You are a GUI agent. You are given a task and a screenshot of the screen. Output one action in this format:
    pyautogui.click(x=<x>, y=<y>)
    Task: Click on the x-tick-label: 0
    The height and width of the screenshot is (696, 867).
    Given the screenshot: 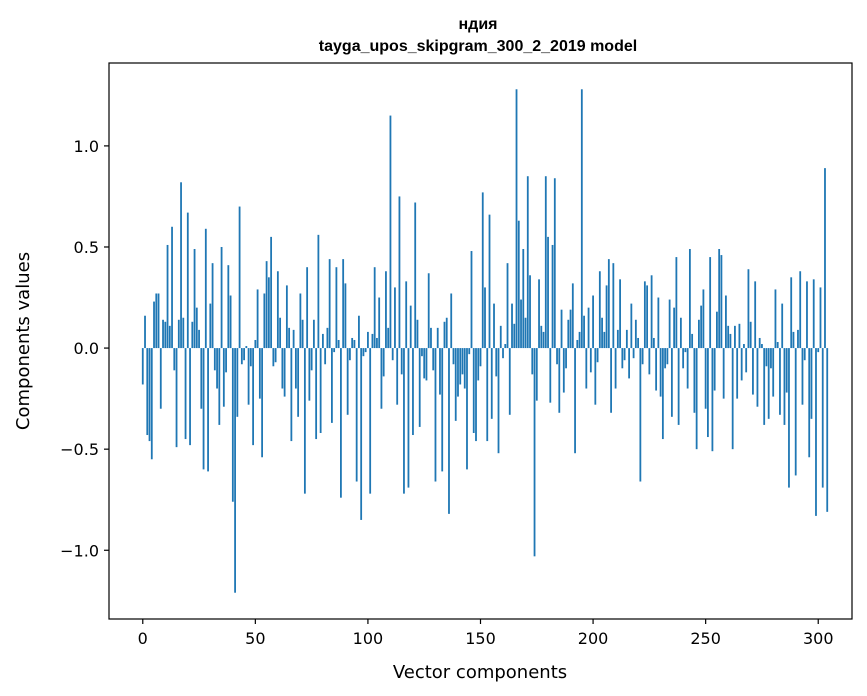 What is the action you would take?
    pyautogui.click(x=143, y=638)
    